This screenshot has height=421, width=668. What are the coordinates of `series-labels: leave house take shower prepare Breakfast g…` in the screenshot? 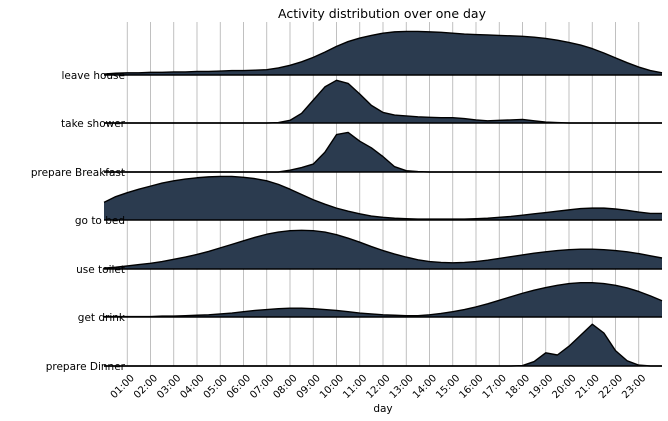 It's located at (78, 221).